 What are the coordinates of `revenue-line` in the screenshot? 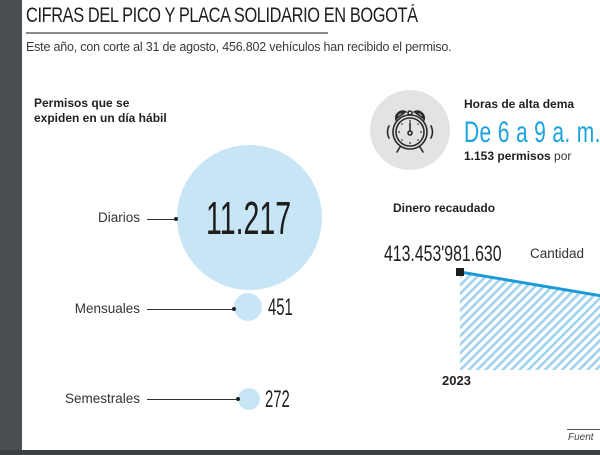 It's located at (529, 284).